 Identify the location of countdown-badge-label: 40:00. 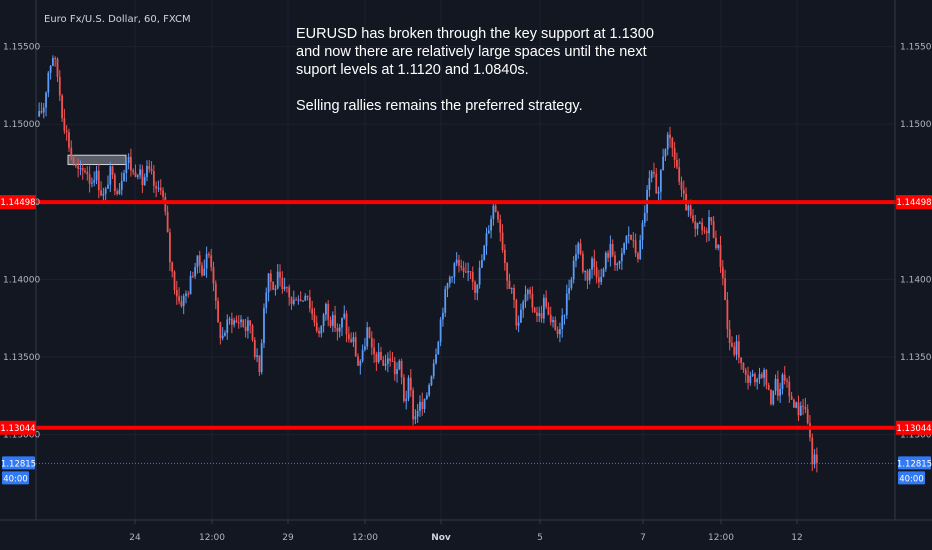
(15, 479).